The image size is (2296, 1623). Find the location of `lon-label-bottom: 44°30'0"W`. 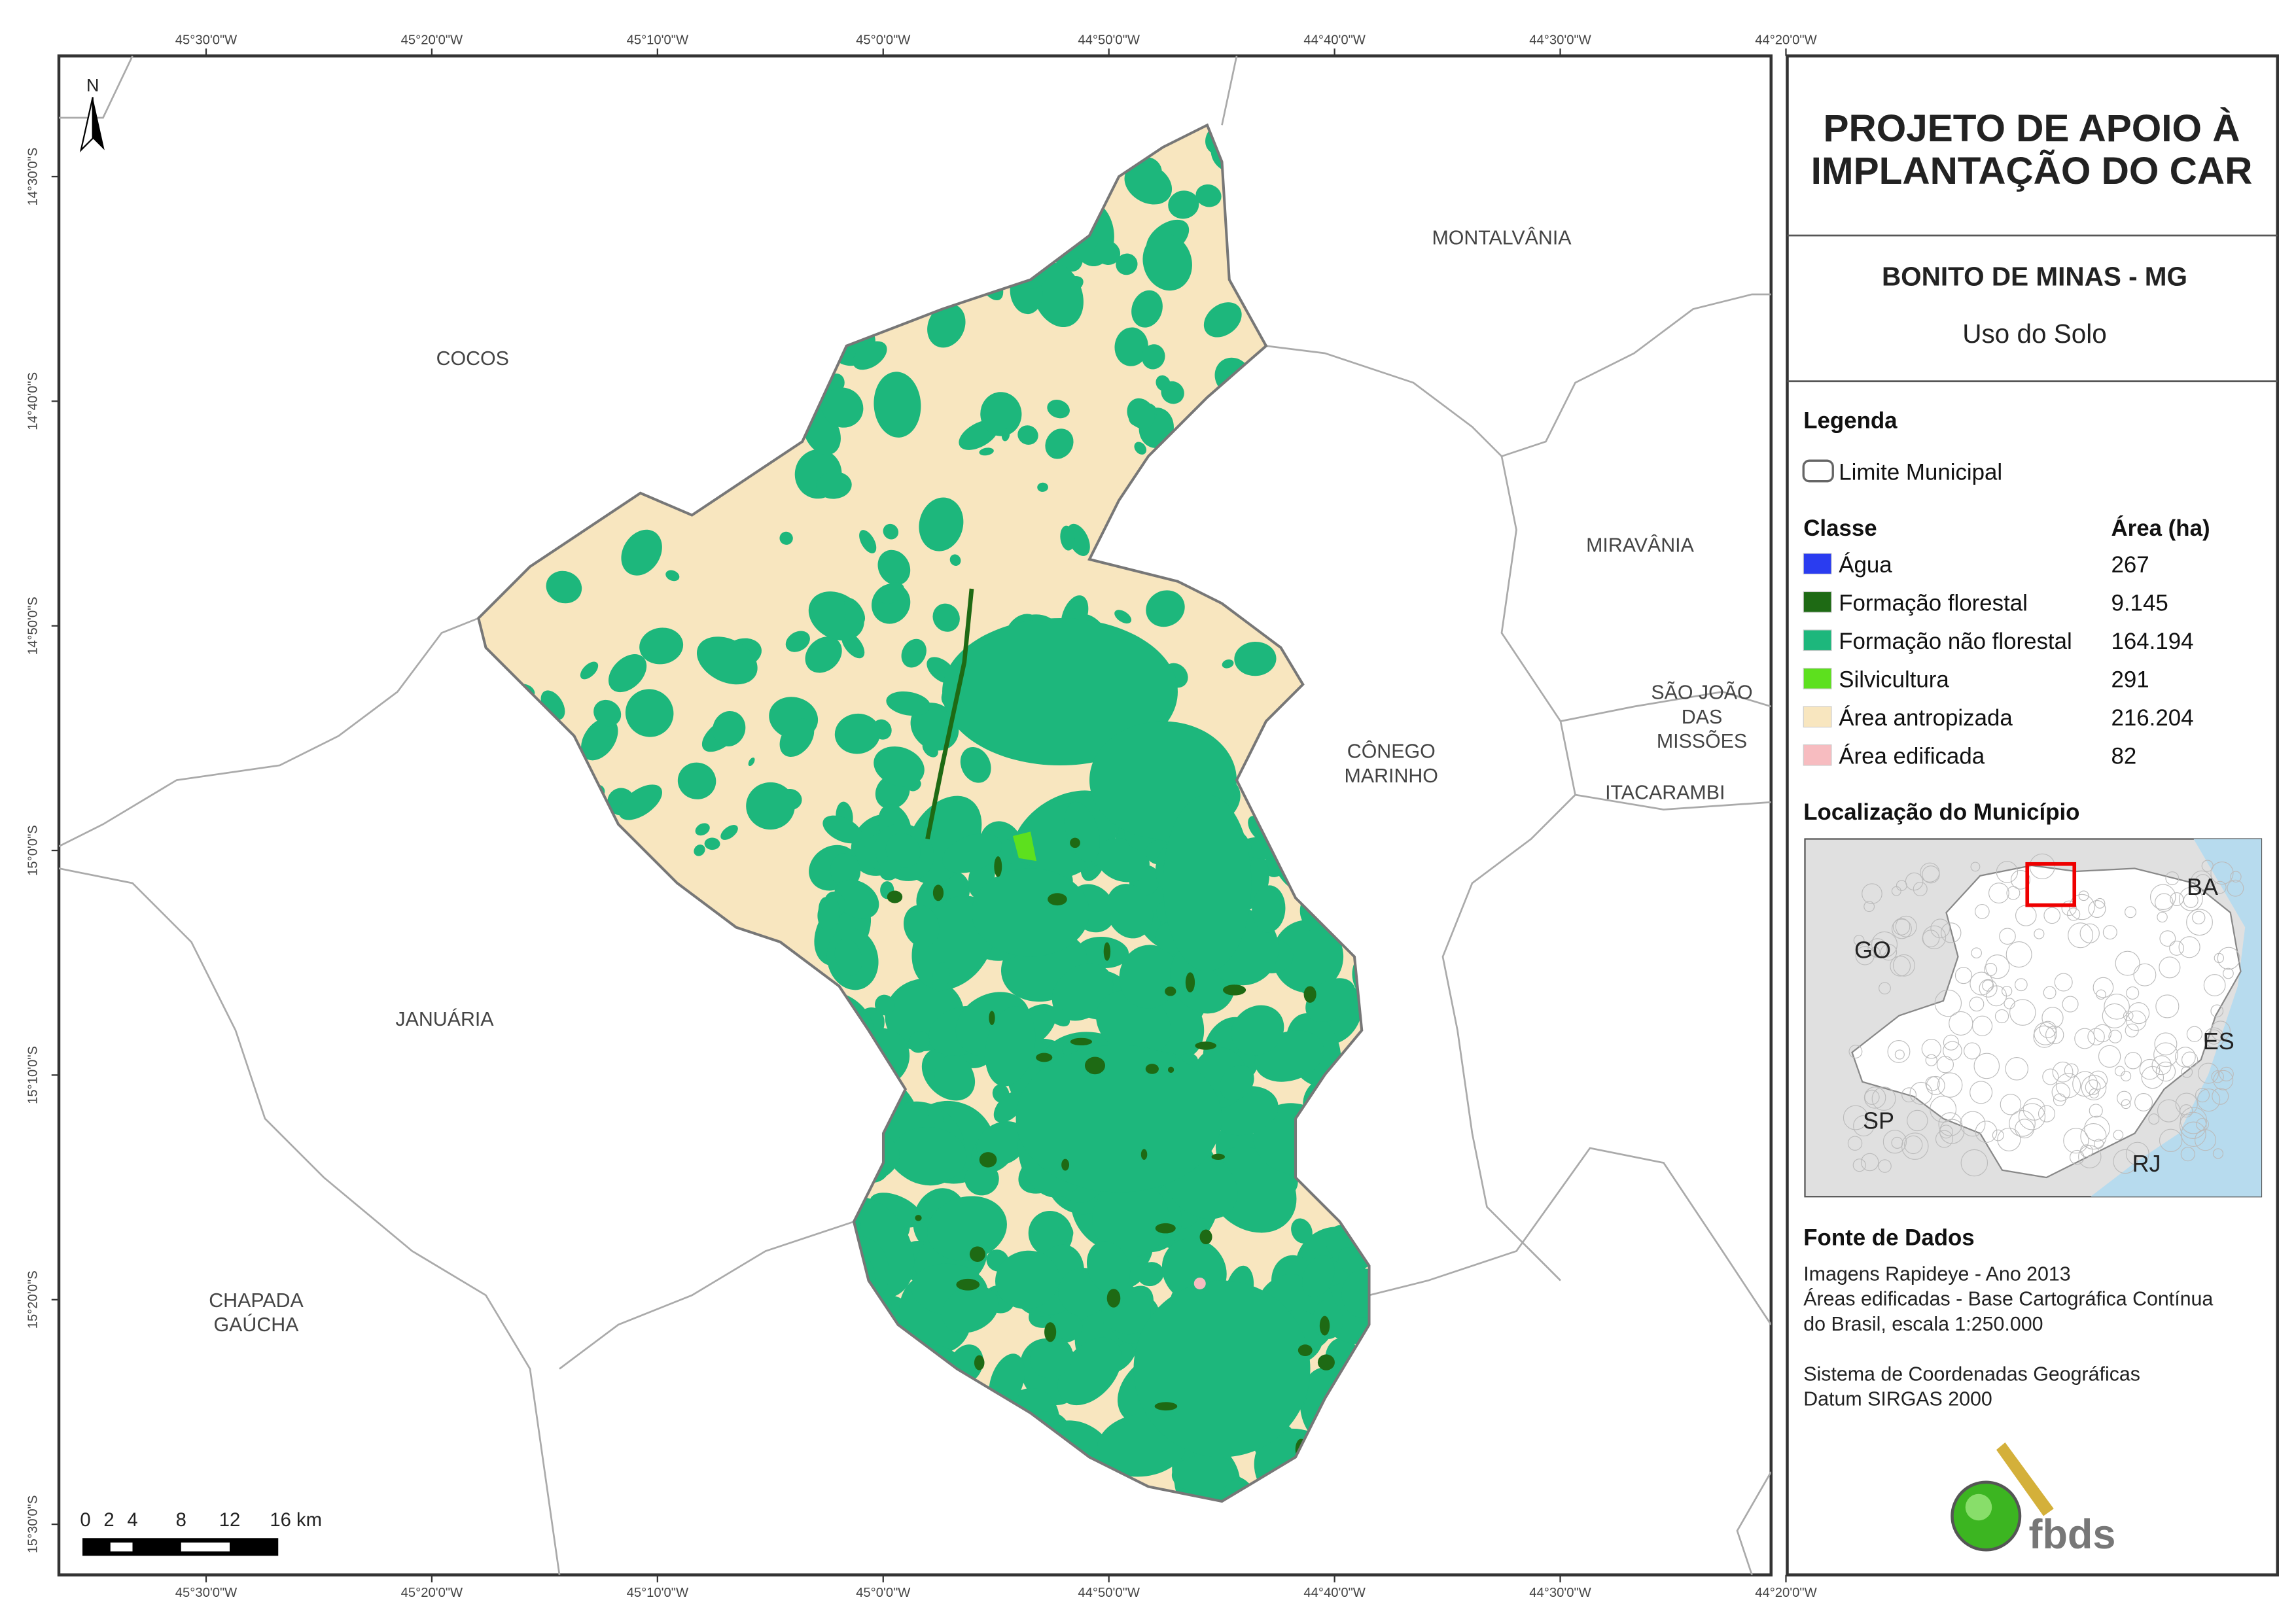

lon-label-bottom: 44°30'0"W is located at coordinates (1560, 1593).